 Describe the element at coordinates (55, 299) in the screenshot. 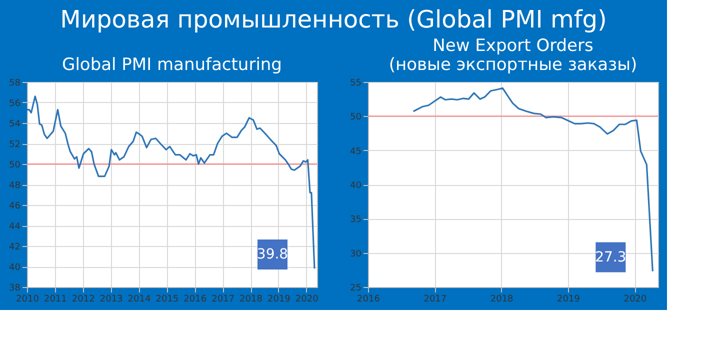

I see `x-tick-label: 2011` at that location.